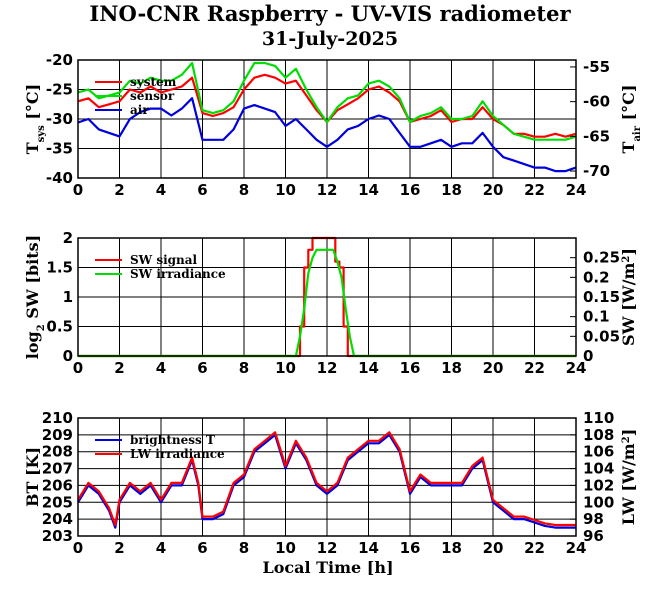  I want to click on legend-label: system, so click(153, 82).